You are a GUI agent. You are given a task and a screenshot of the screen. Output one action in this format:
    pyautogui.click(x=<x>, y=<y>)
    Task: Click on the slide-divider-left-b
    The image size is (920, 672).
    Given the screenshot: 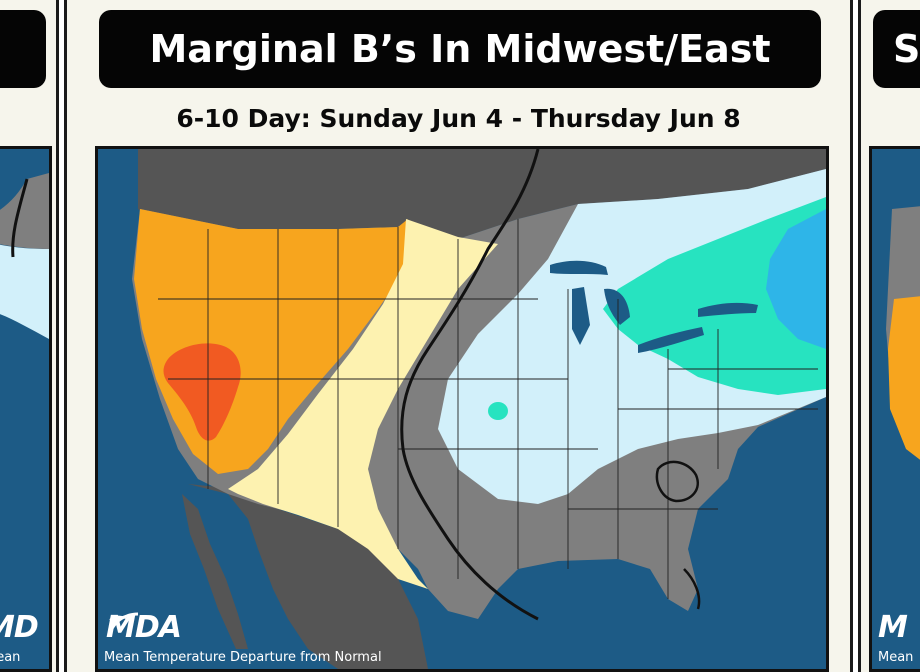 What is the action you would take?
    pyautogui.click(x=65, y=336)
    